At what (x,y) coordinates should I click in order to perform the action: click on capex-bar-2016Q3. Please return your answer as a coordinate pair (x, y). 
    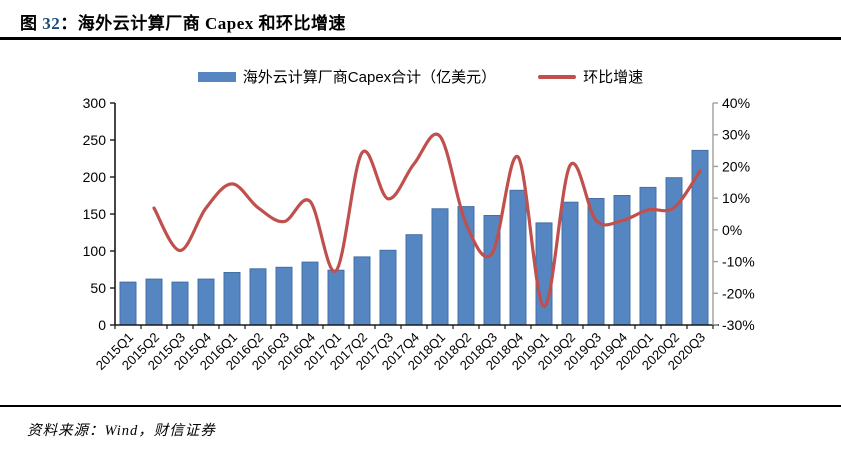
    Looking at the image, I should click on (284, 296).